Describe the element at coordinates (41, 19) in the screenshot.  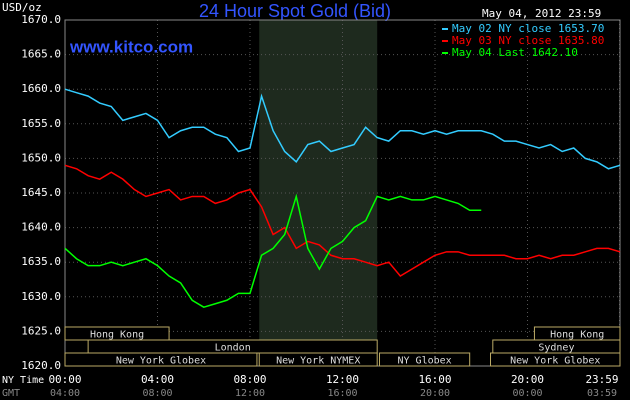
I see `y-tick-label: 1670.0` at that location.